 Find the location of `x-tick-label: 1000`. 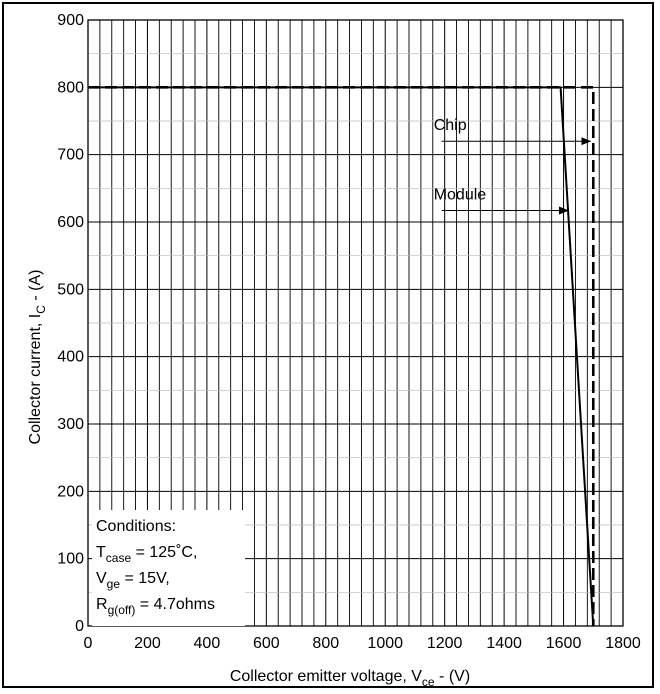

x-tick-label: 1000 is located at coordinates (385, 643).